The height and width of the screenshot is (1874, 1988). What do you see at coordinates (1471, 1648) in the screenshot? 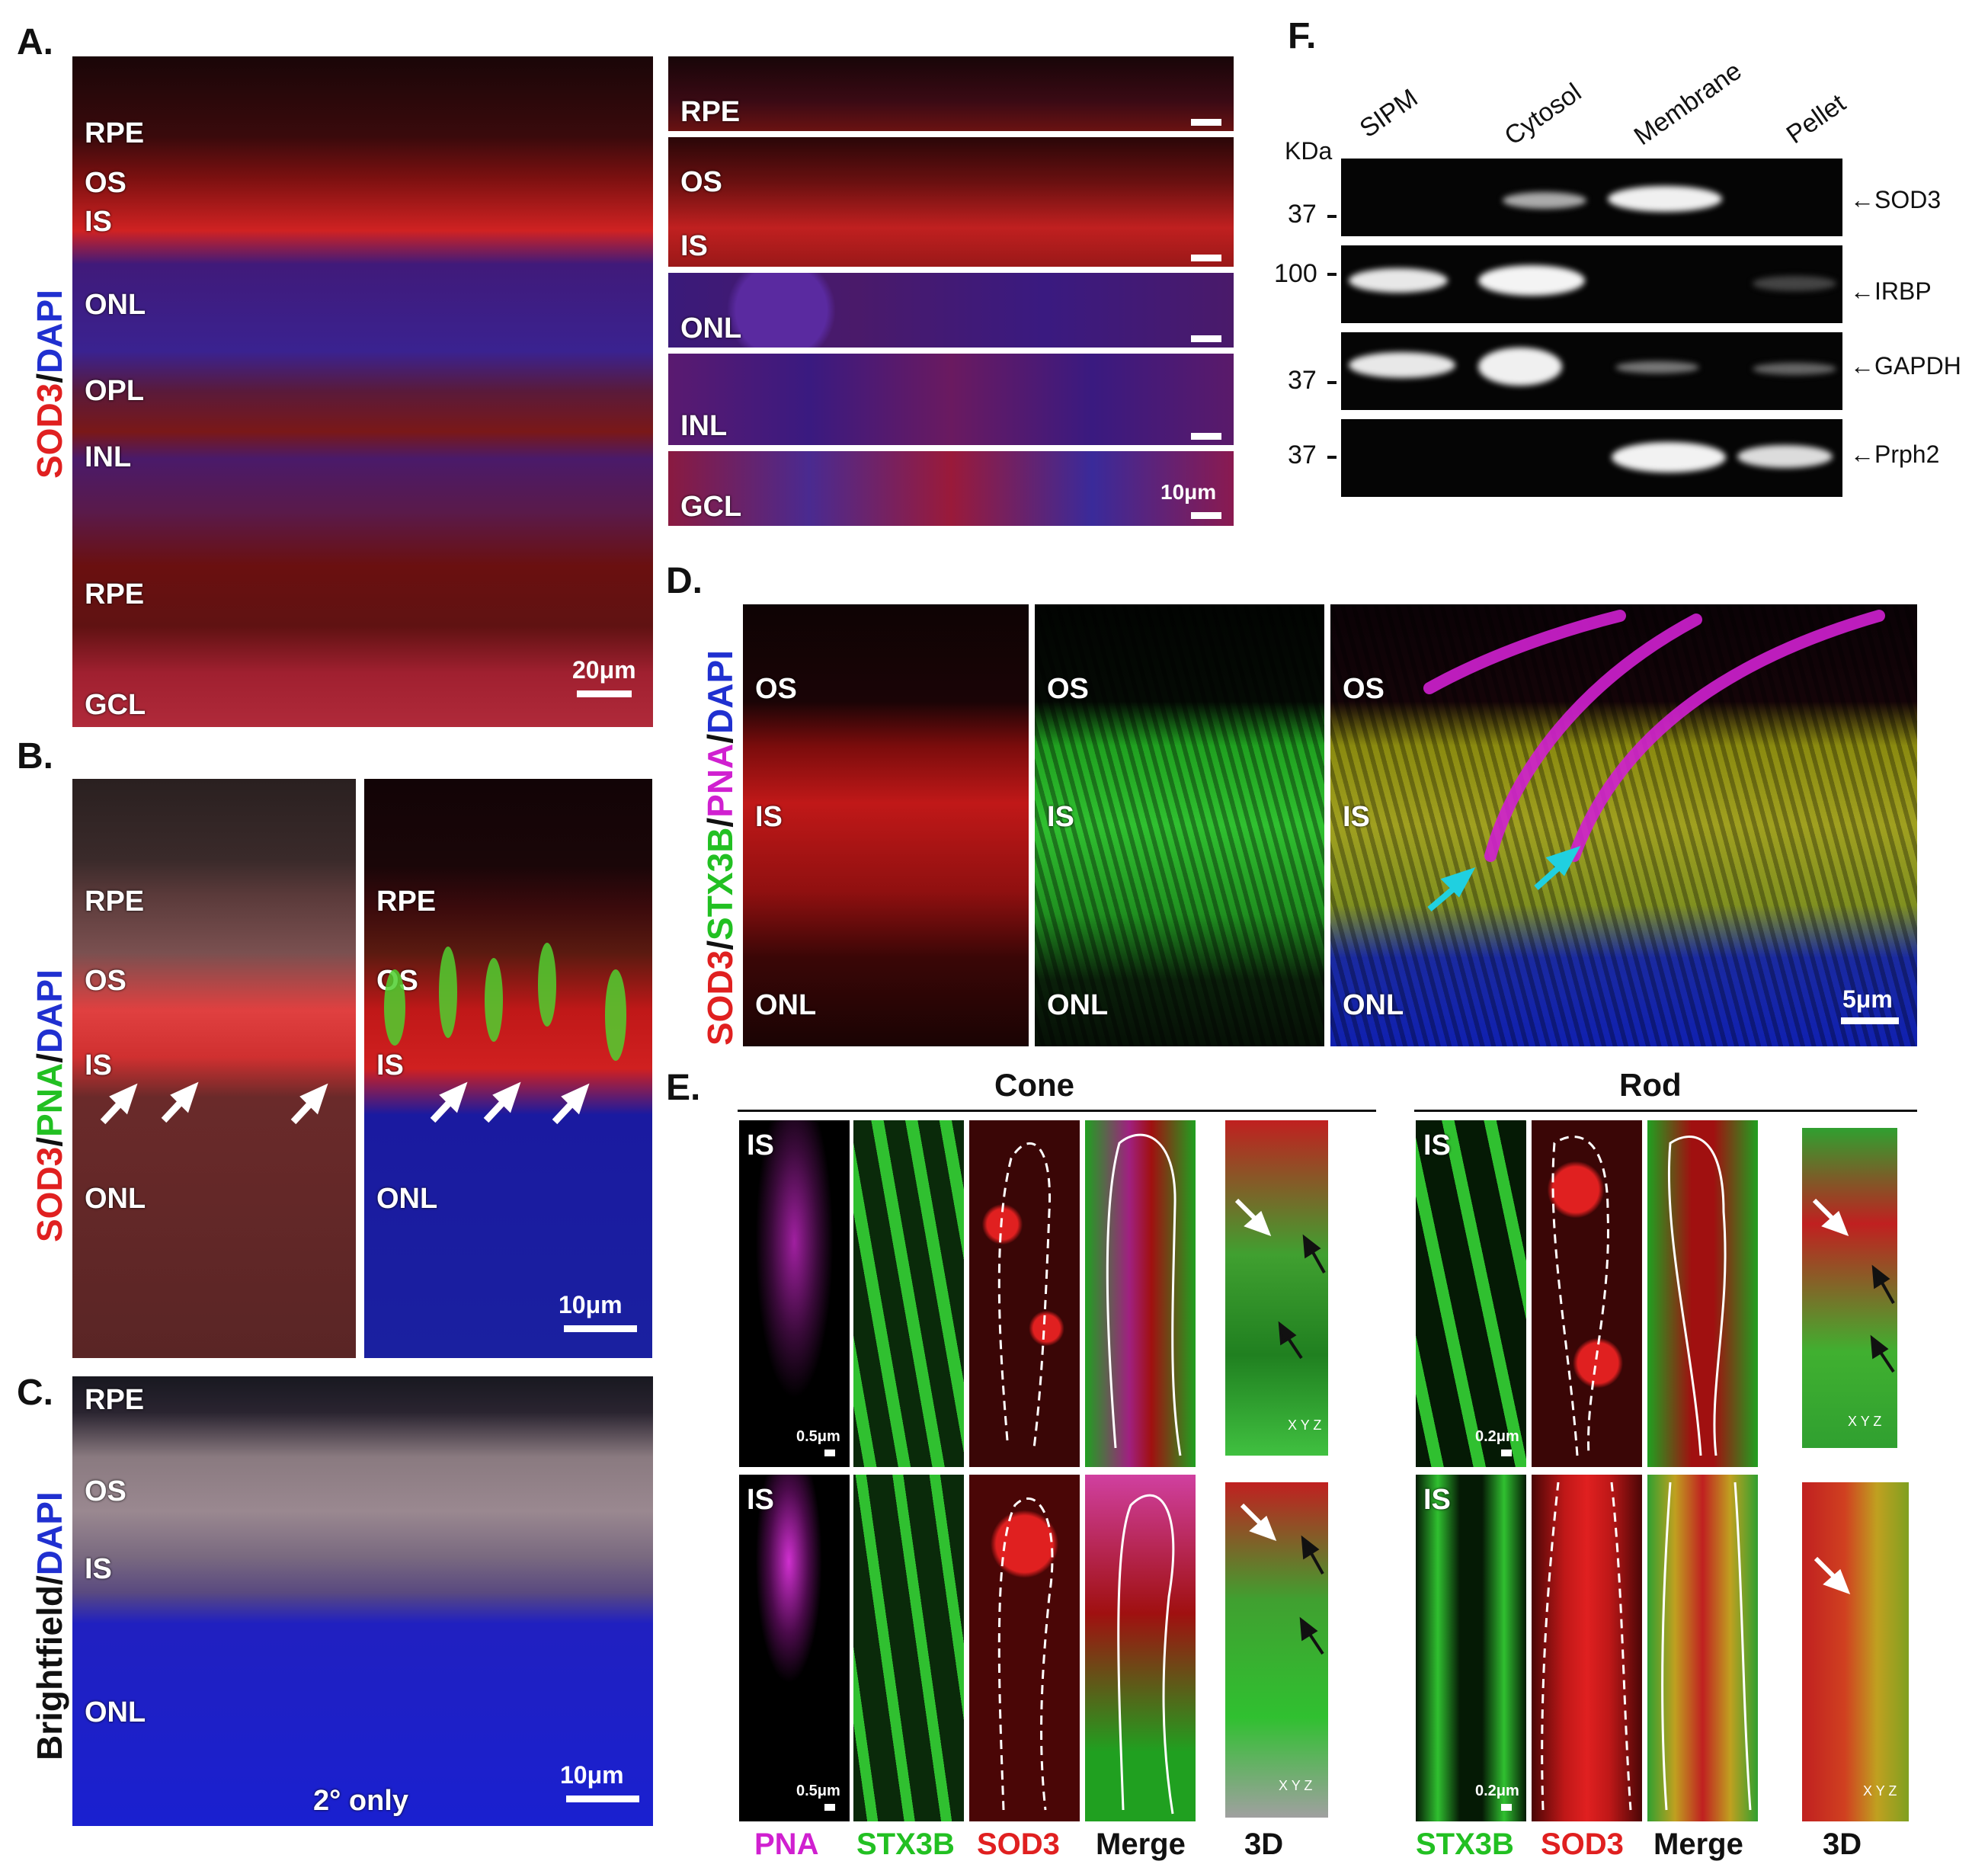
I see `rod-stx3b-image-2: IS 0.2μm` at bounding box center [1471, 1648].